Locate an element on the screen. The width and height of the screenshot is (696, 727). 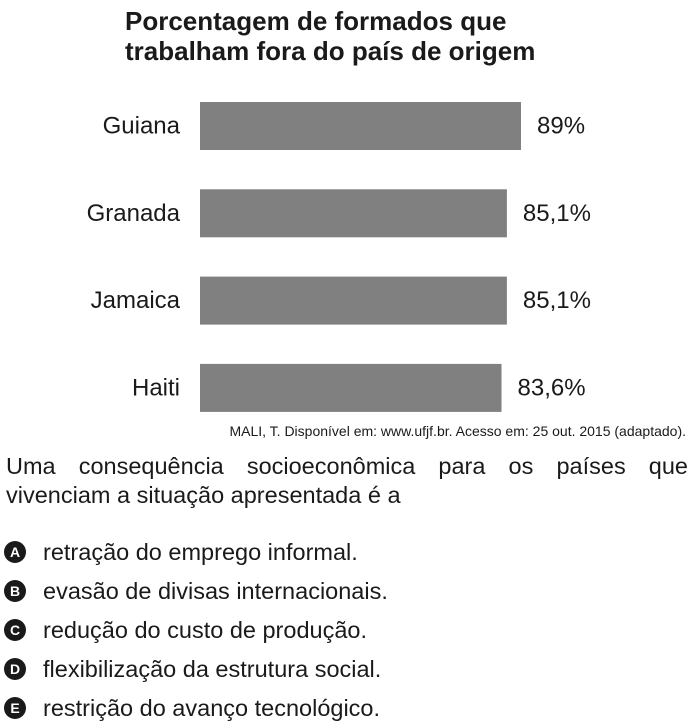
value-label: 89% is located at coordinates (561, 126).